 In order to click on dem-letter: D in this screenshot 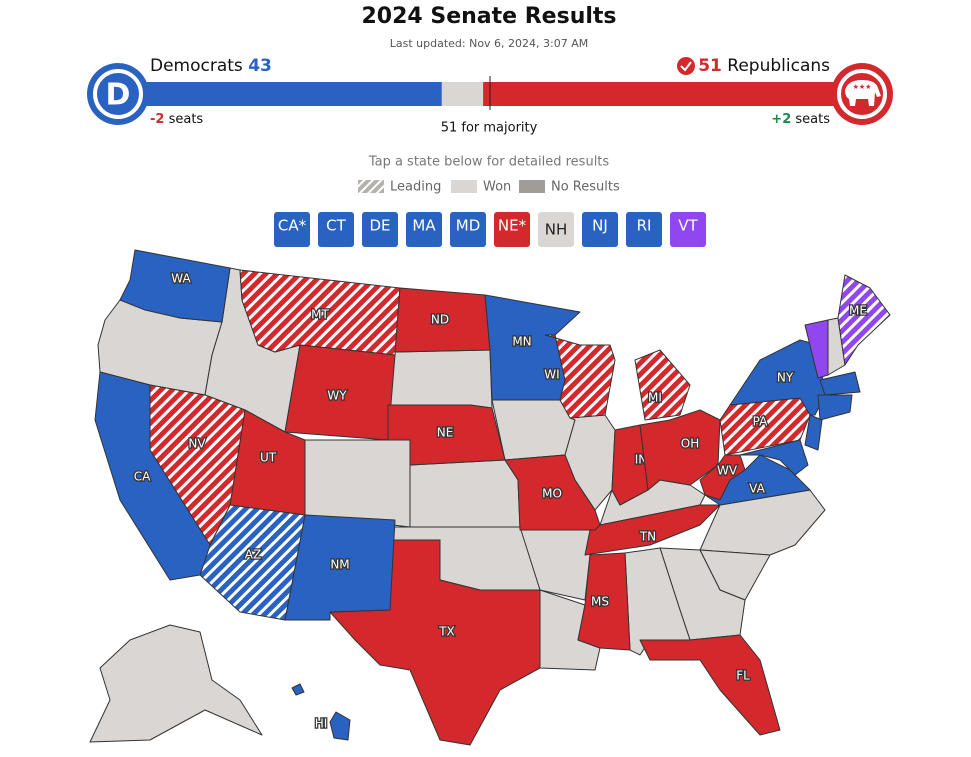, I will do `click(118, 95)`.